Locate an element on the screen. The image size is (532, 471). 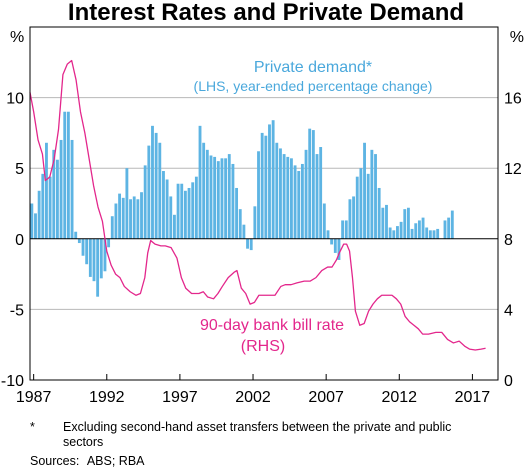
left-axis-label: 0 is located at coordinates (19, 240).